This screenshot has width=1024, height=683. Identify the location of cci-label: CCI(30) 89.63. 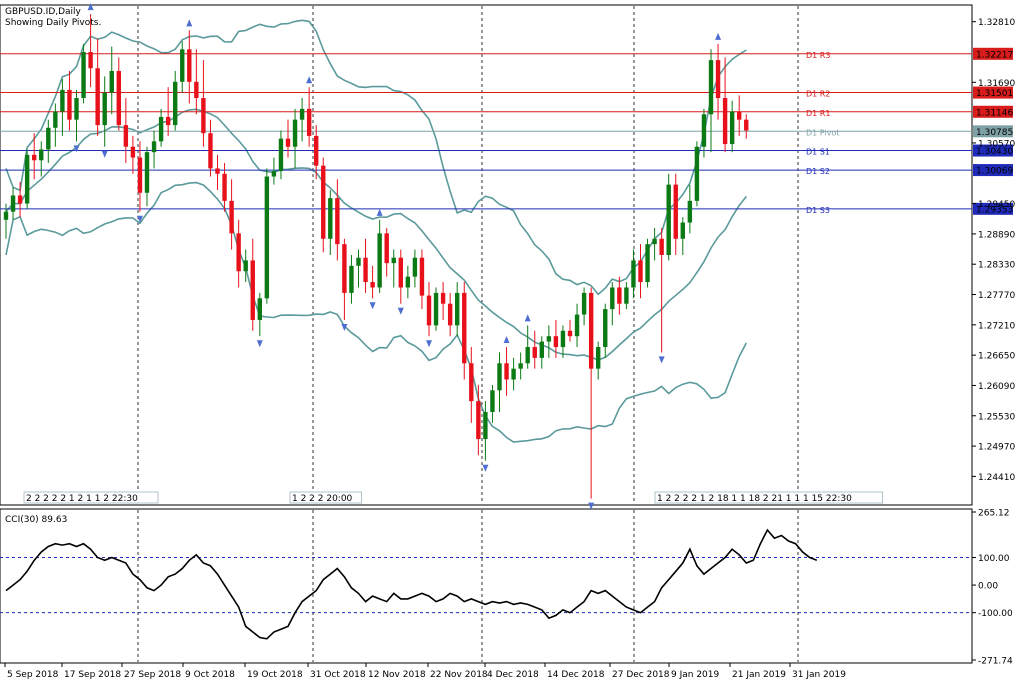
(36, 520).